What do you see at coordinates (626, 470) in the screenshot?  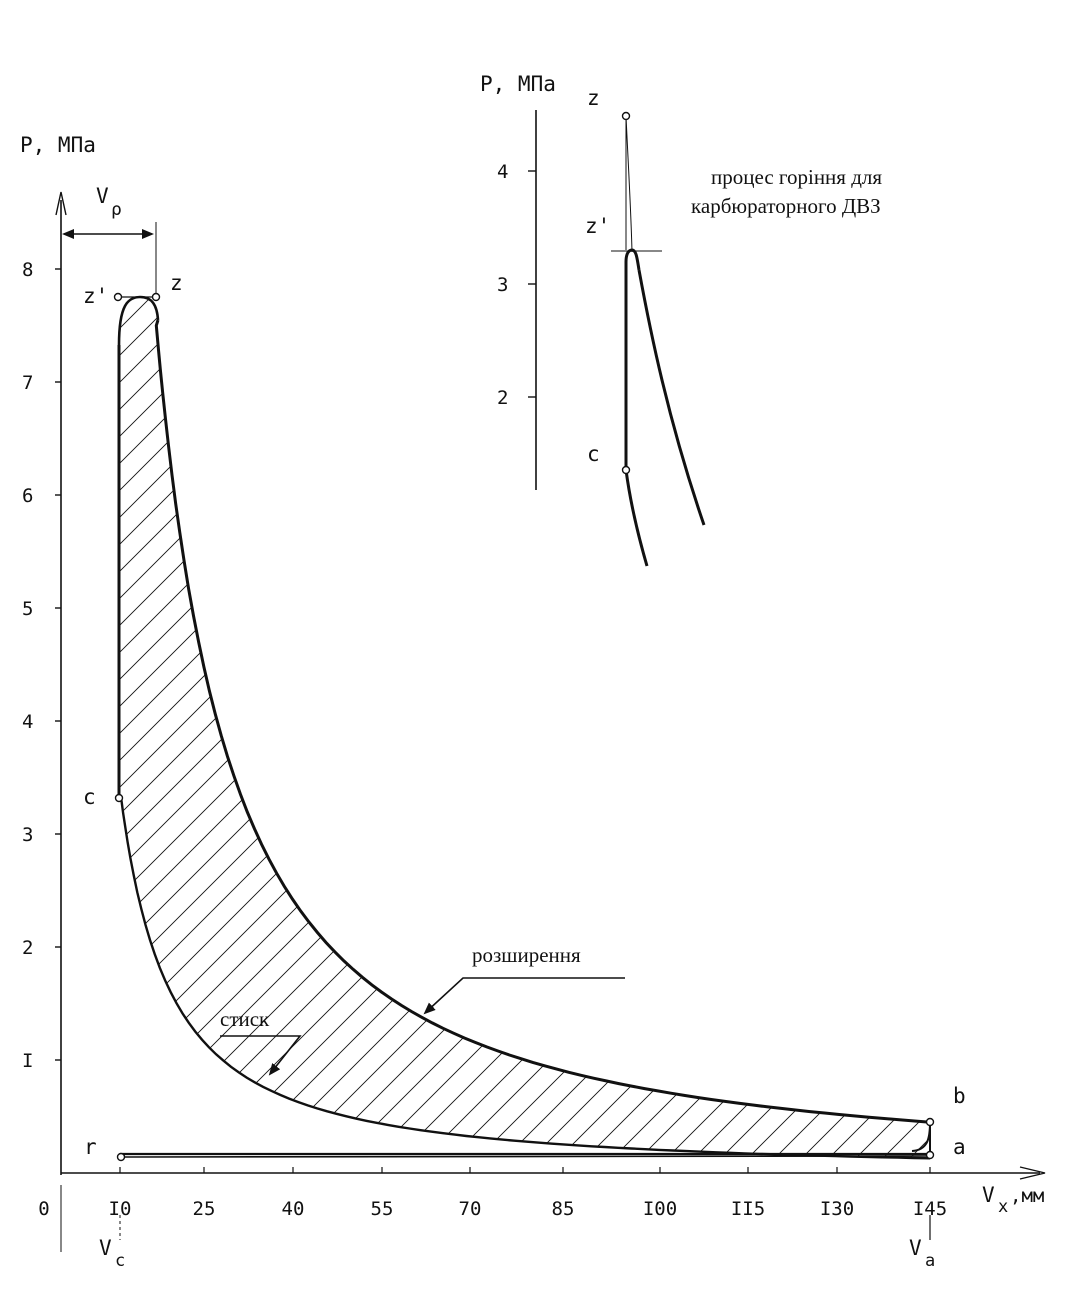 I see `inset-point-c` at bounding box center [626, 470].